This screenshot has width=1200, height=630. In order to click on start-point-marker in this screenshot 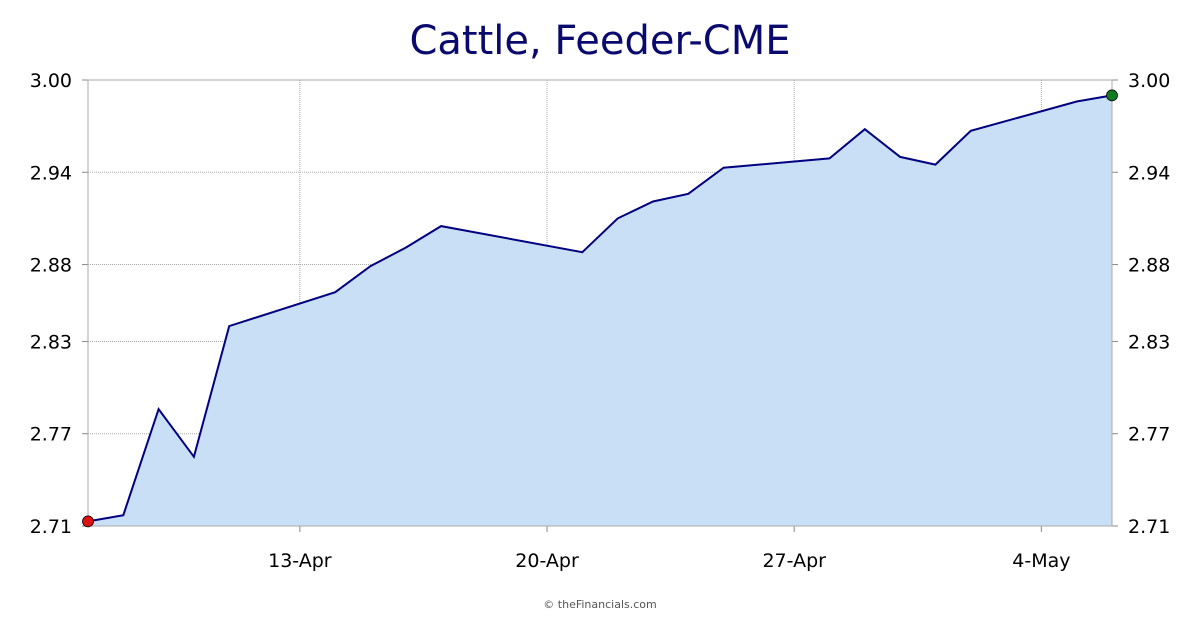, I will do `click(88, 521)`.